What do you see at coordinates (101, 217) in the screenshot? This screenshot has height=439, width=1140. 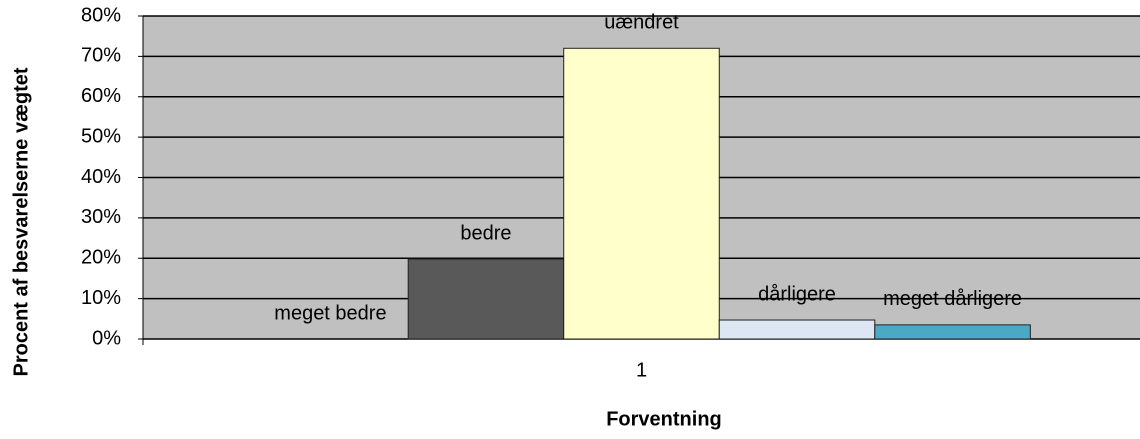 I see `y-tick-label: 30%` at bounding box center [101, 217].